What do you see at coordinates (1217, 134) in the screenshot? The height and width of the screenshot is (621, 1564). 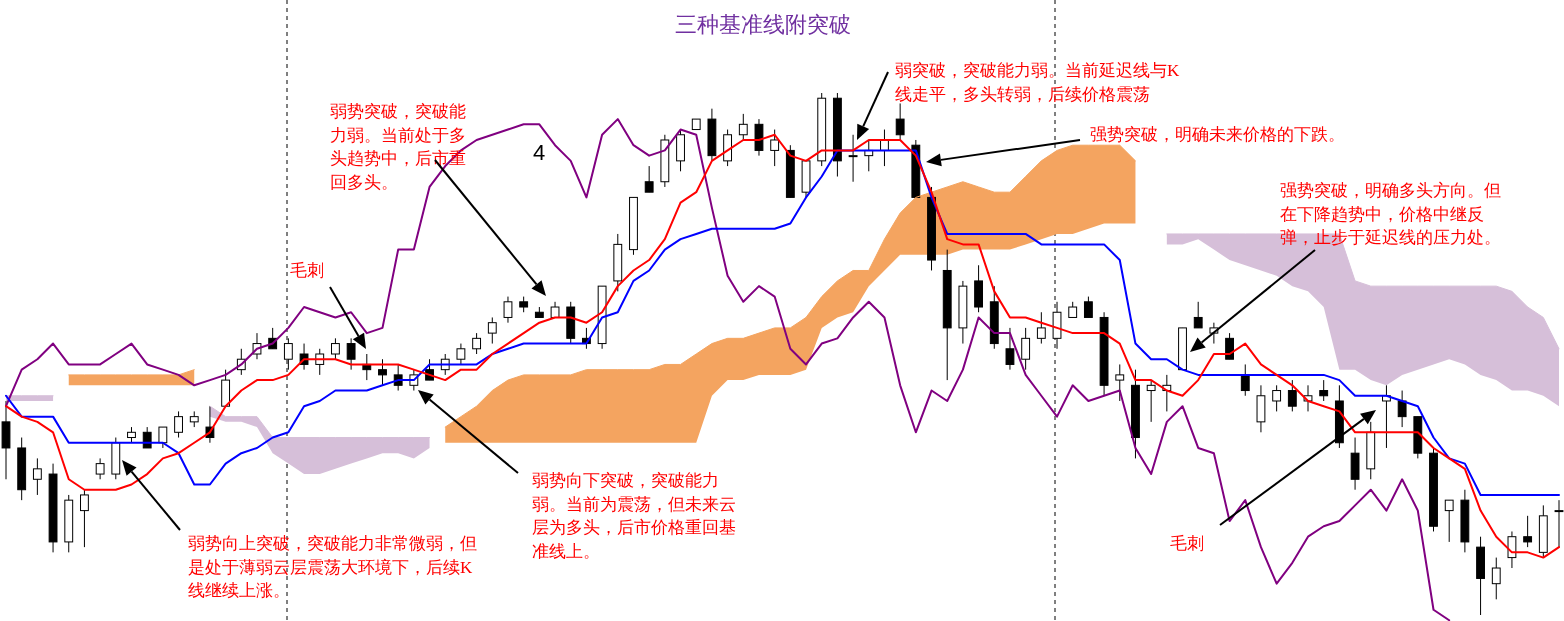 I see `annotation: 强势突破，明确未来价格的下跌。` at bounding box center [1217, 134].